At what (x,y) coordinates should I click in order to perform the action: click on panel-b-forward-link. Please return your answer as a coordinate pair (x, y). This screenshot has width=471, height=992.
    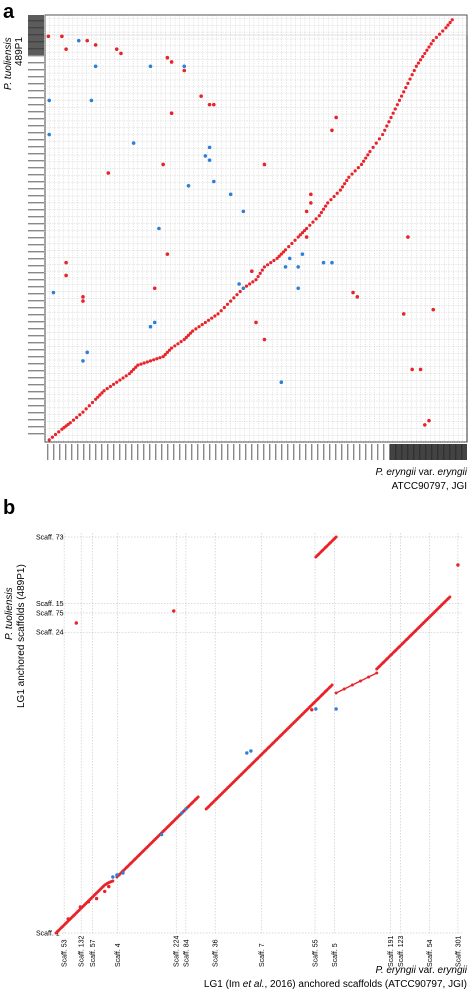
    Looking at the image, I should click on (356, 683).